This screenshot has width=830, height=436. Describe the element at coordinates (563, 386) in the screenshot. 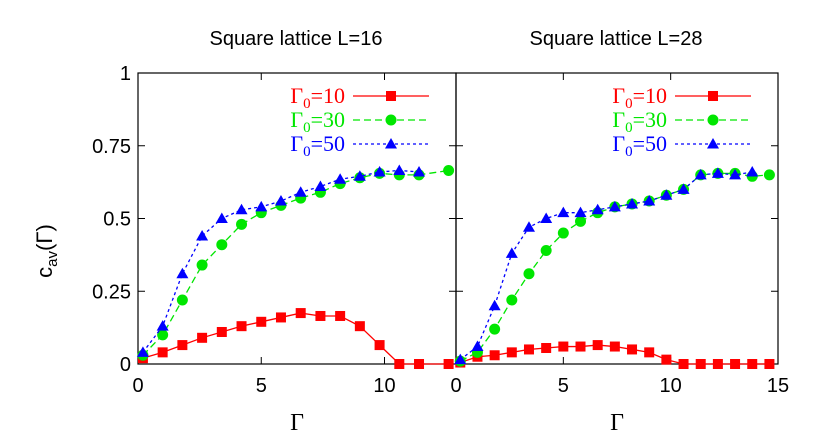

I see `x-tick-label: 5` at that location.